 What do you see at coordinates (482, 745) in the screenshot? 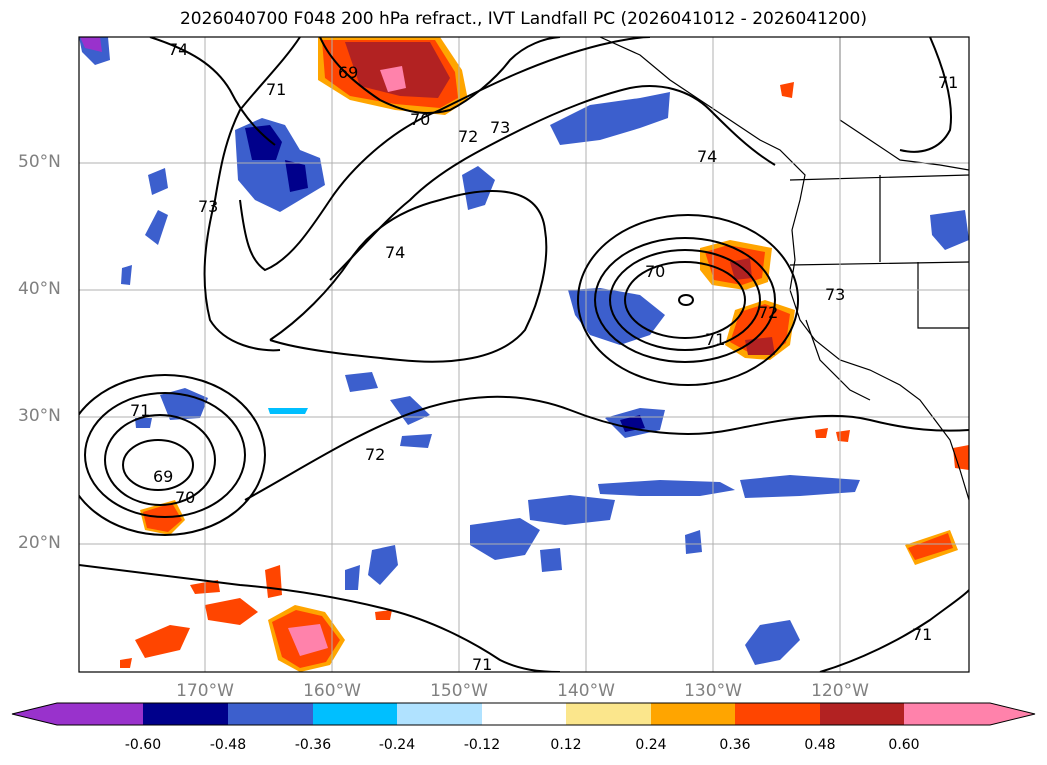
I see `colorbar-tick: -0.12` at bounding box center [482, 745].